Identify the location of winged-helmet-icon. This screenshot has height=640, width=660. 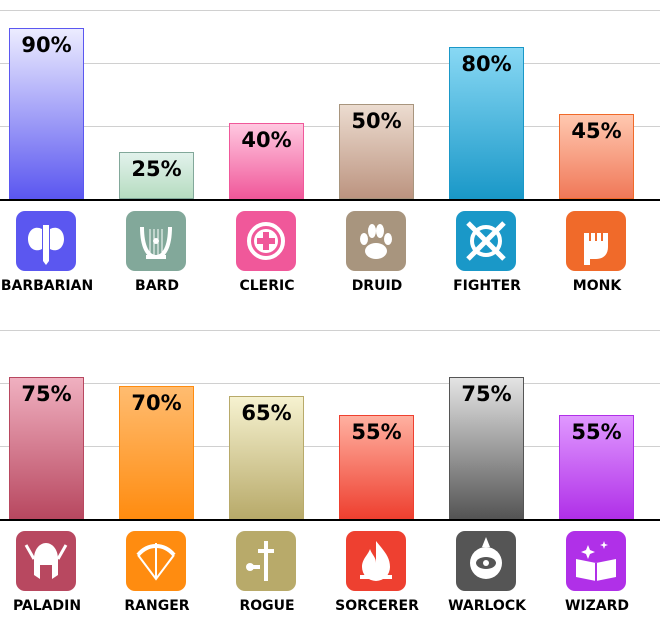
(46, 561).